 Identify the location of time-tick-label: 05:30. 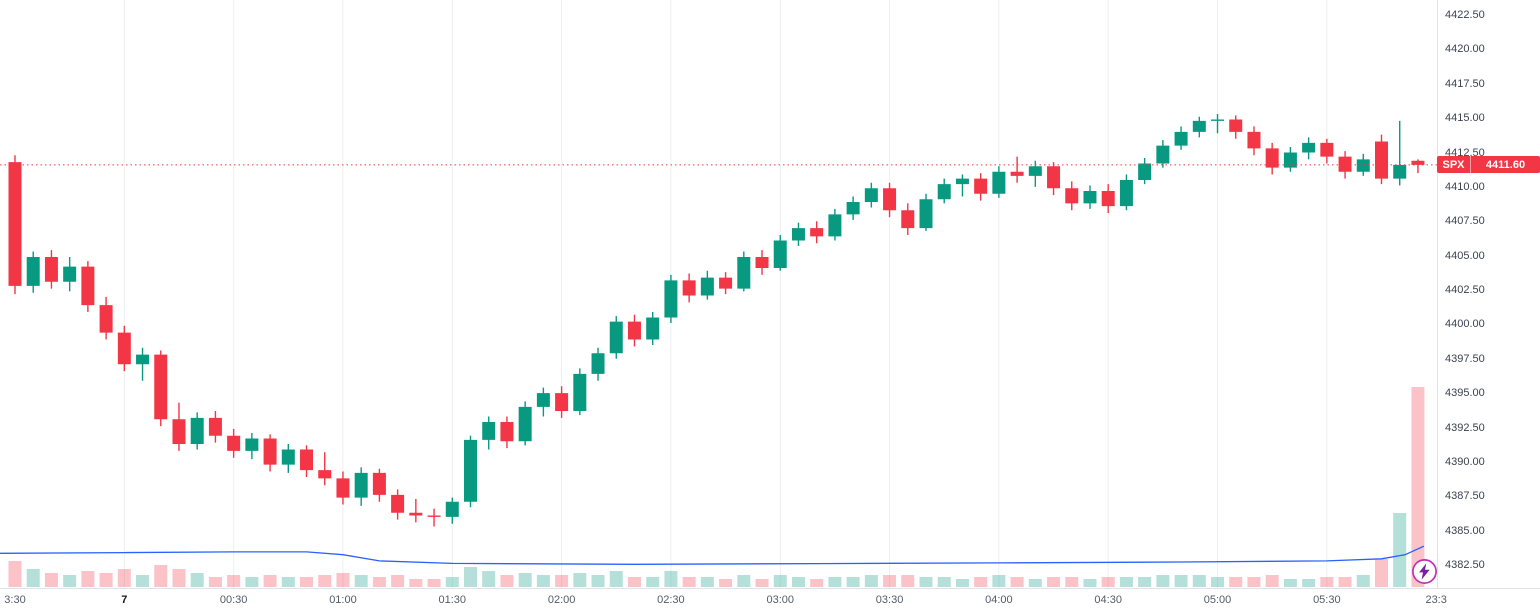
(1327, 600).